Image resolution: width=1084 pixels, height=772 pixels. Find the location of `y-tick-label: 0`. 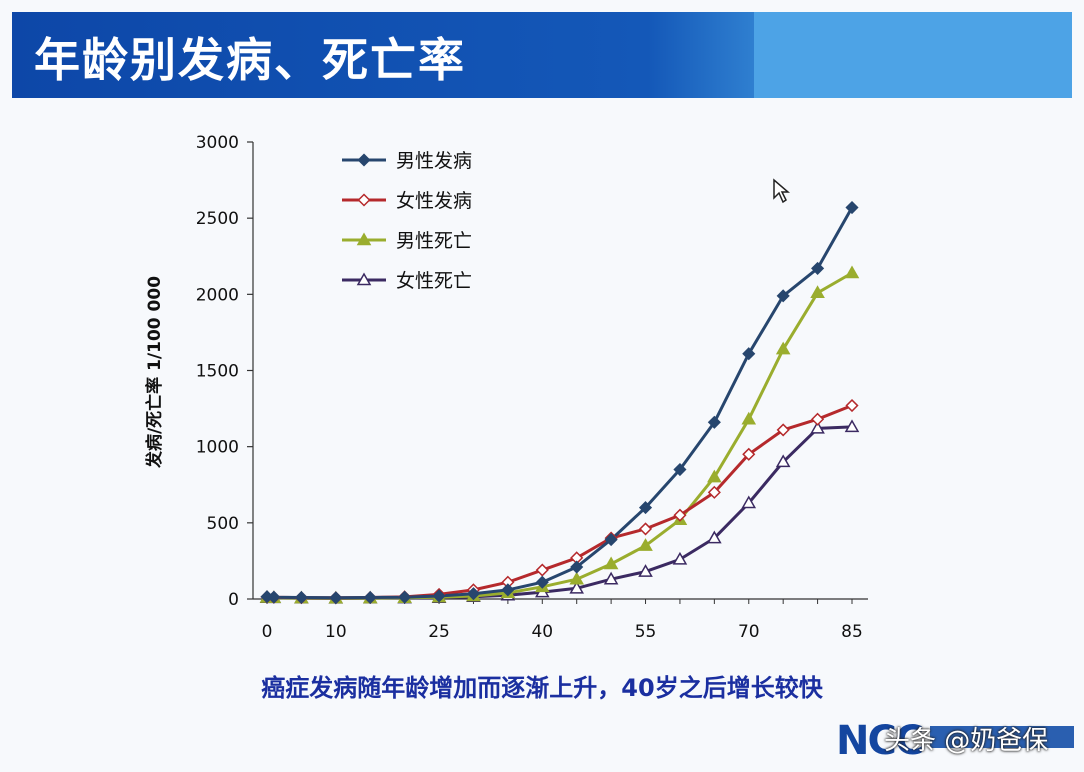

y-tick-label: 0 is located at coordinates (233, 600).